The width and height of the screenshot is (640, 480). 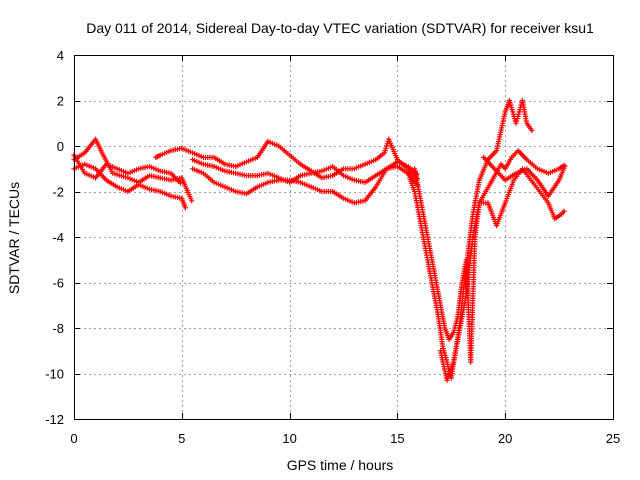 I want to click on x-tick-label: 20, so click(x=505, y=438).